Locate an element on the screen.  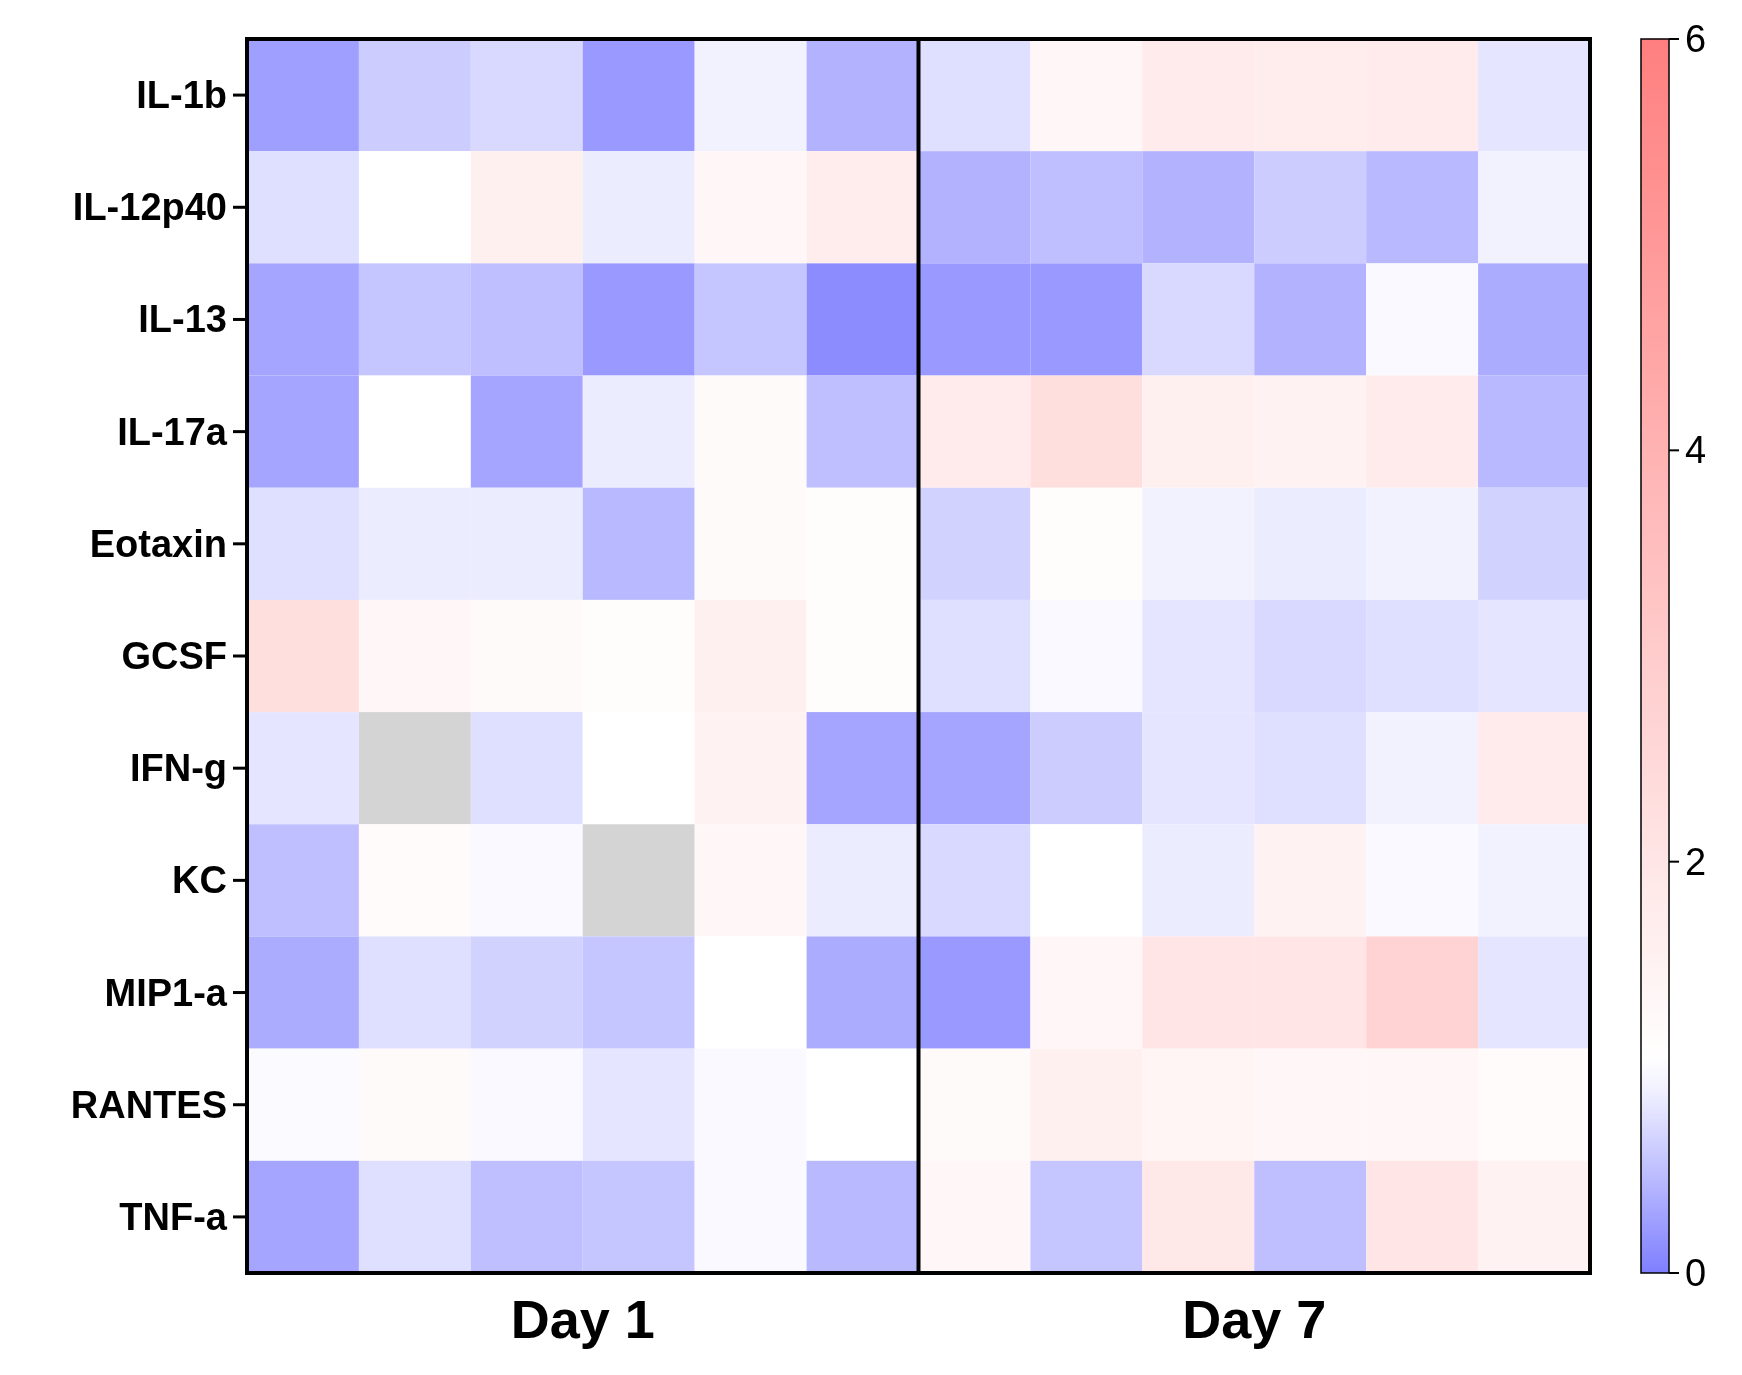
y-tick-label: MIP1-a is located at coordinates (166, 992).